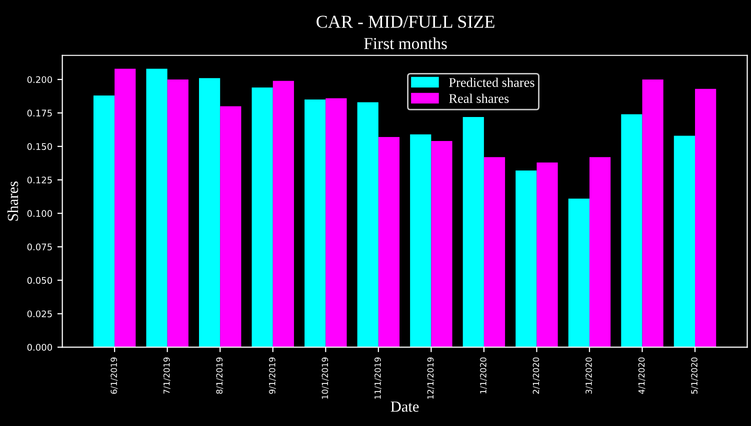 The height and width of the screenshot is (426, 751). I want to click on x-tick-label: 8/1/2019, so click(220, 376).